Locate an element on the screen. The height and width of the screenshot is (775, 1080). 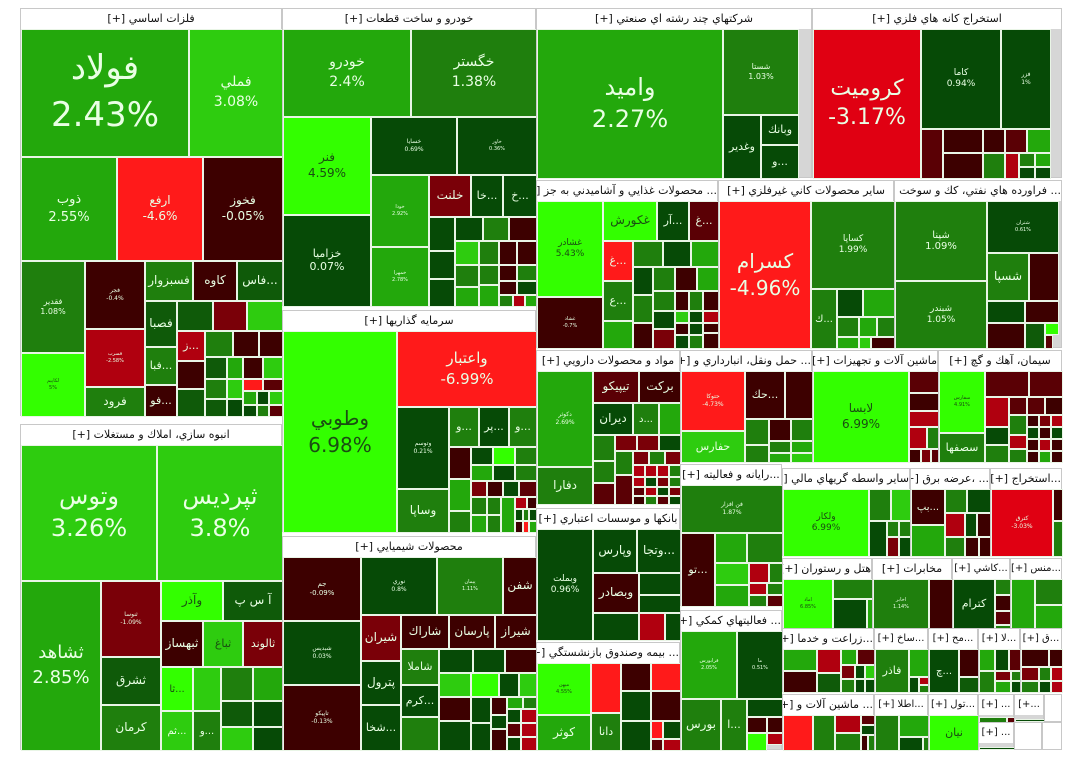
stock-tile: ...حك is located at coordinates (765, 395).